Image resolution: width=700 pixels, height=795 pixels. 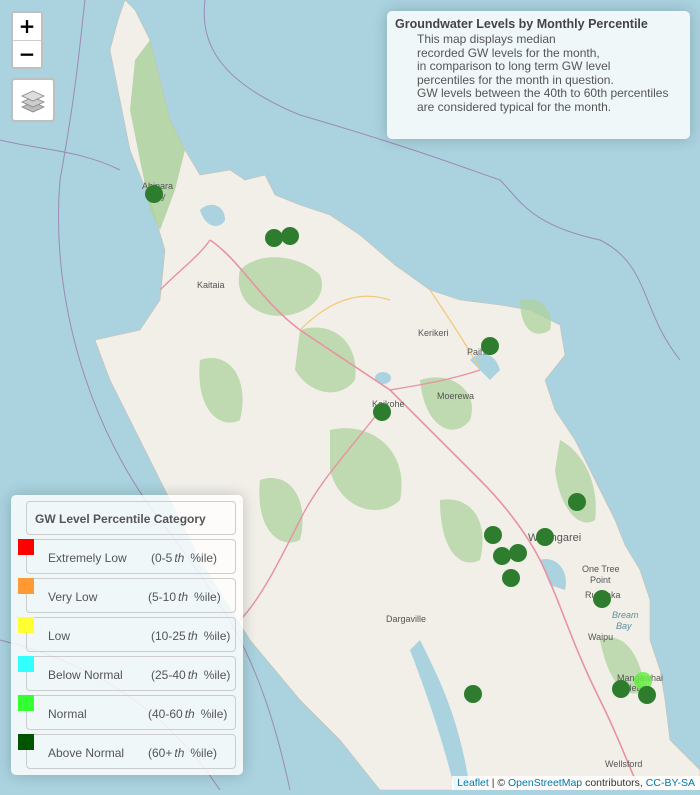 I want to click on layers-button, so click(x=33, y=100).